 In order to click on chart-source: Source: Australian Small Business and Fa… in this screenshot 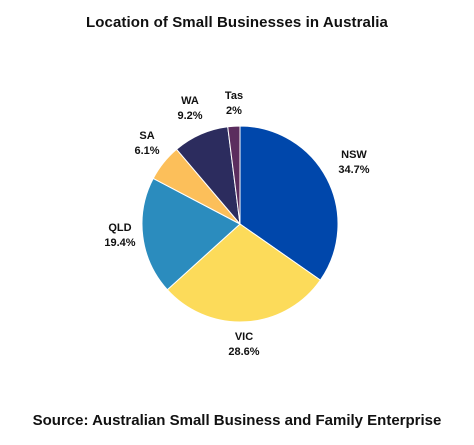, I will do `click(237, 420)`.